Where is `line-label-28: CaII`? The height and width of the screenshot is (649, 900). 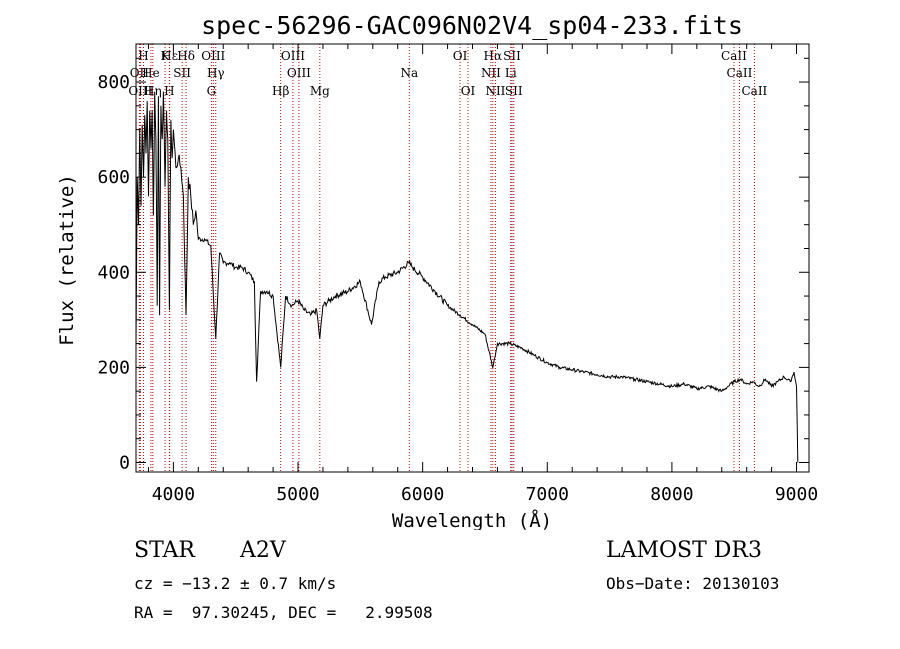
line-label-28: CaII is located at coordinates (754, 91).